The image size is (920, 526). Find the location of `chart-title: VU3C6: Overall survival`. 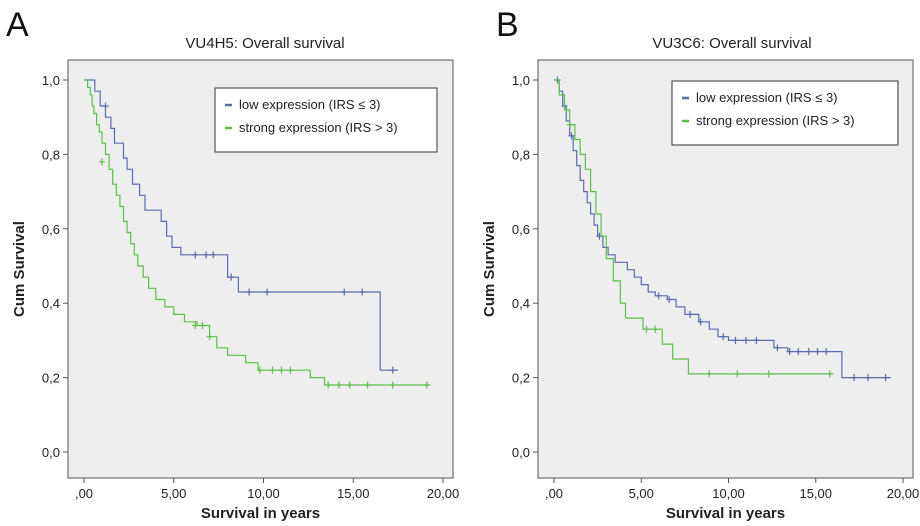

chart-title: VU3C6: Overall survival is located at coordinates (731, 43).